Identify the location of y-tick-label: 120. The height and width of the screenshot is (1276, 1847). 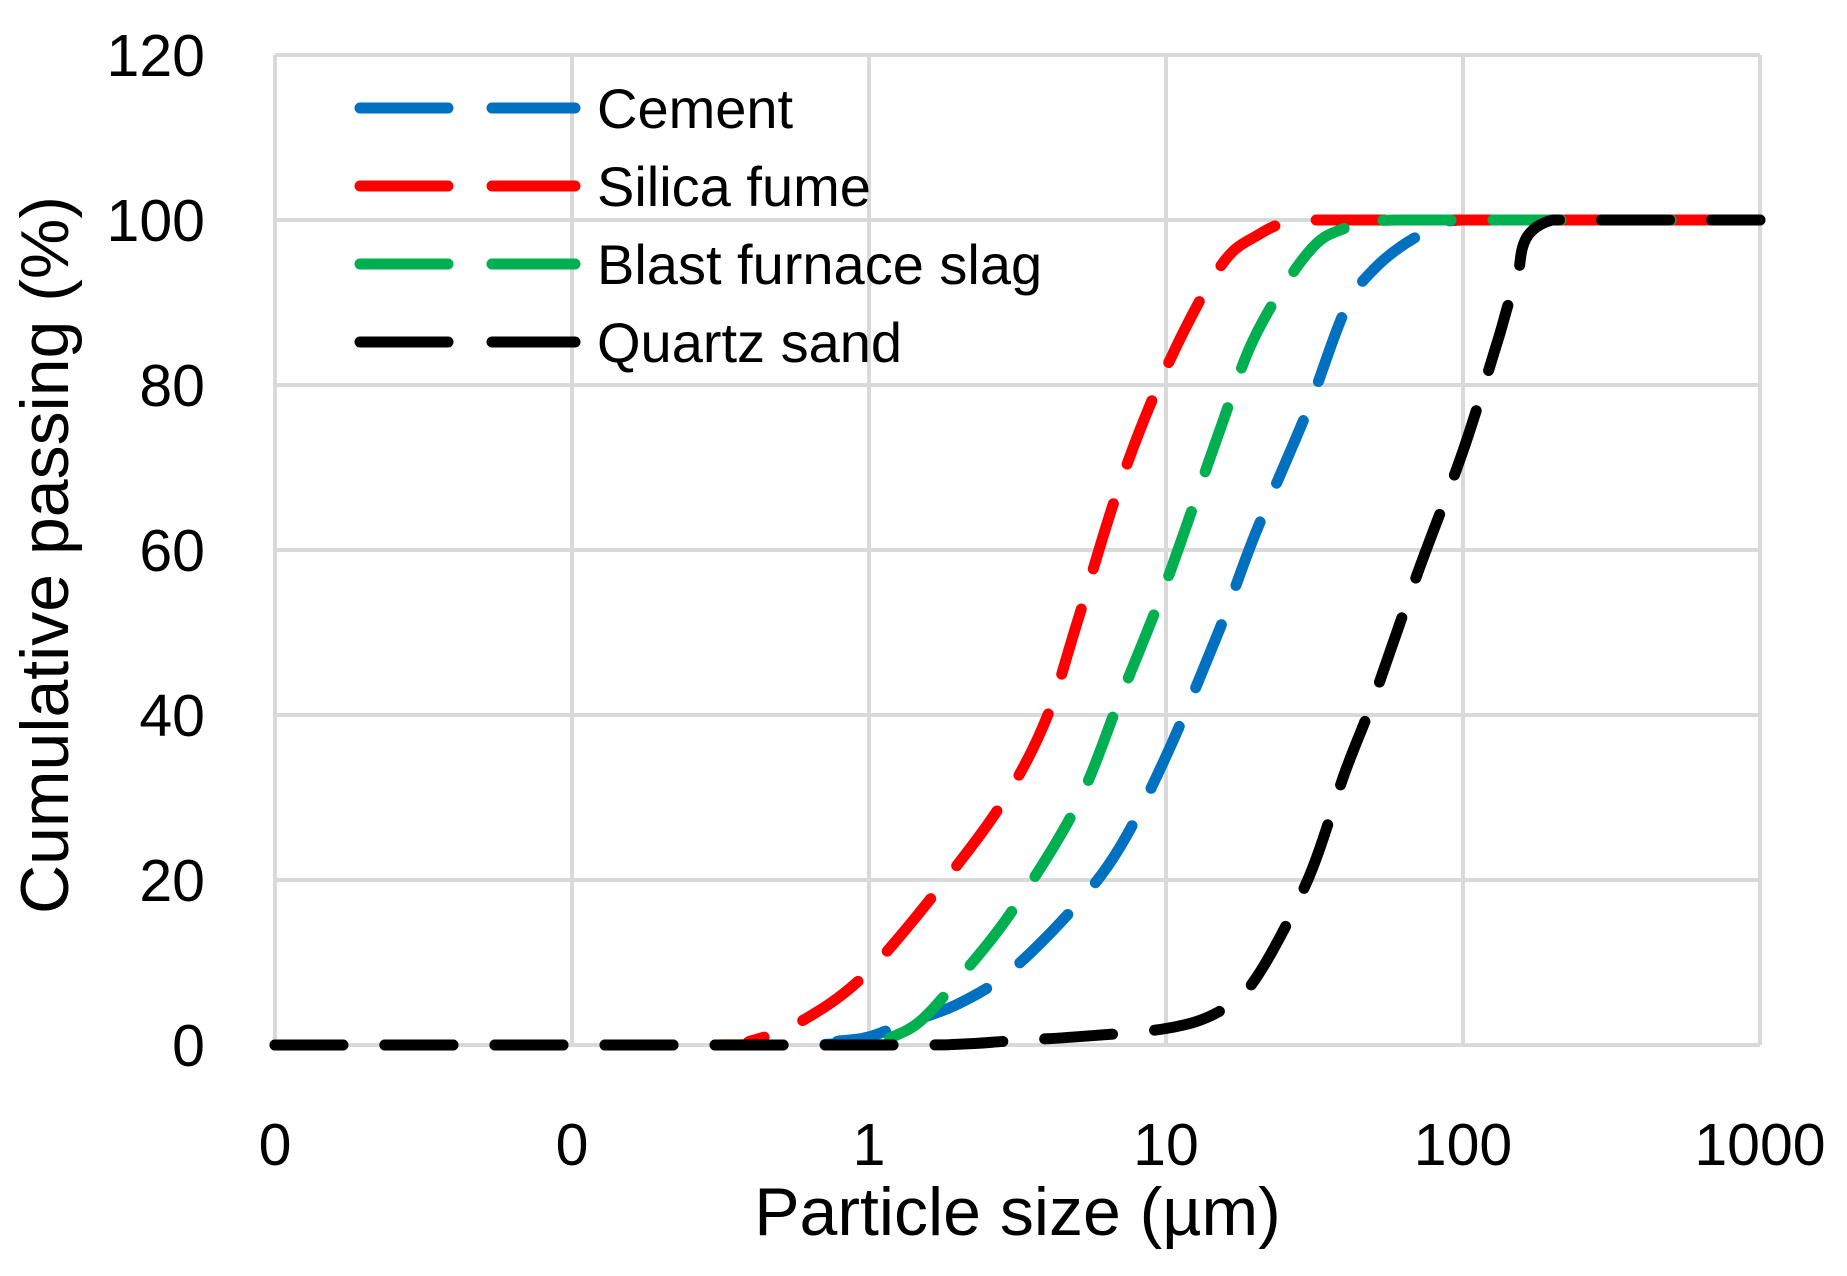
(156, 56).